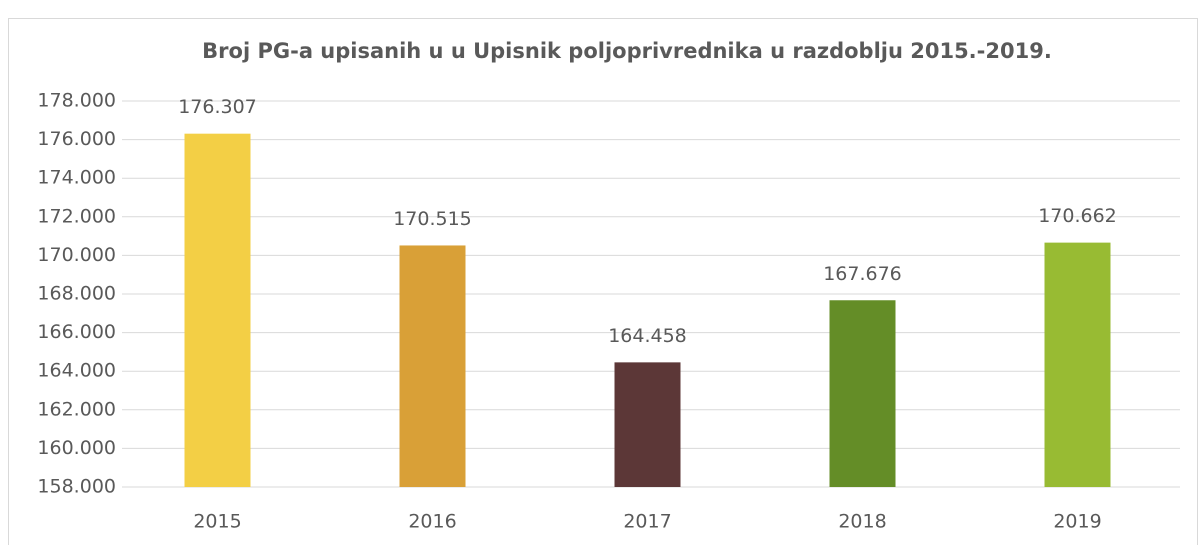 Image resolution: width=1198 pixels, height=549 pixels. Describe the element at coordinates (76, 371) in the screenshot. I see `y-tick-label: 164.000` at that location.